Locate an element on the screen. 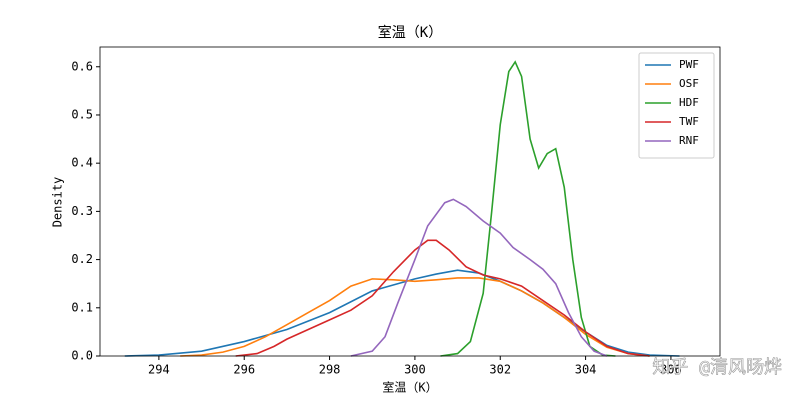  legend-box is located at coordinates (676, 105).